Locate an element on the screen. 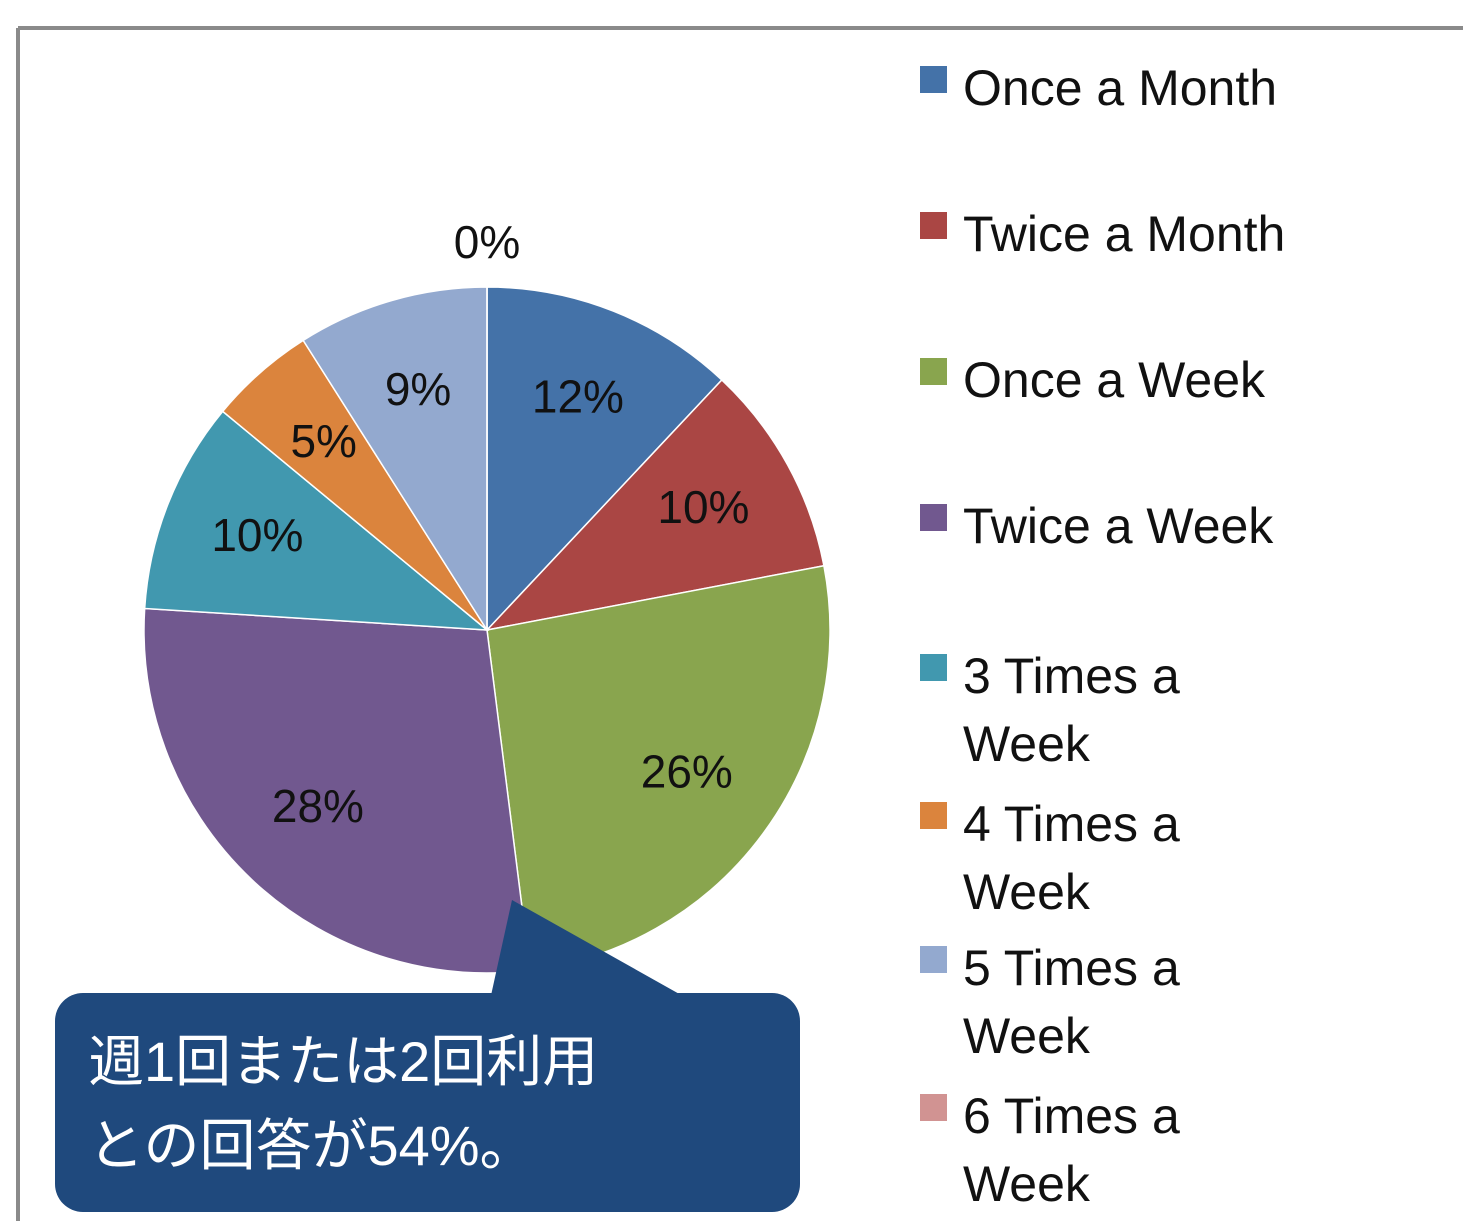  data-label: 26% is located at coordinates (687, 771).